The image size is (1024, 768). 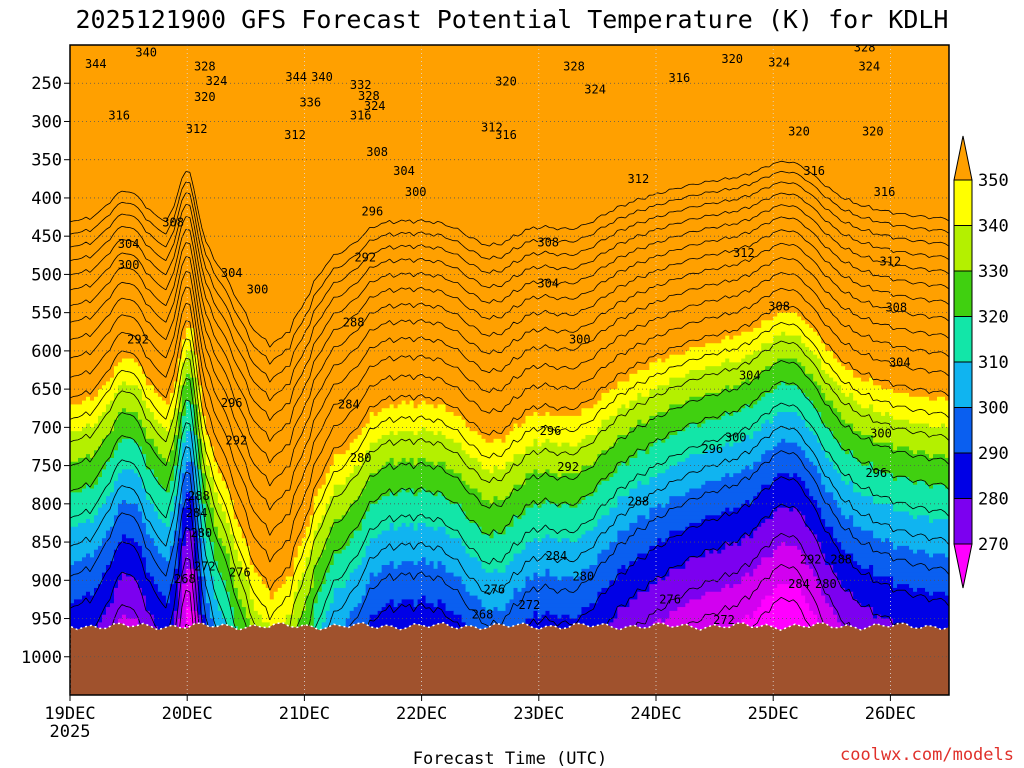 I want to click on contour-label: 328, so click(x=369, y=96).